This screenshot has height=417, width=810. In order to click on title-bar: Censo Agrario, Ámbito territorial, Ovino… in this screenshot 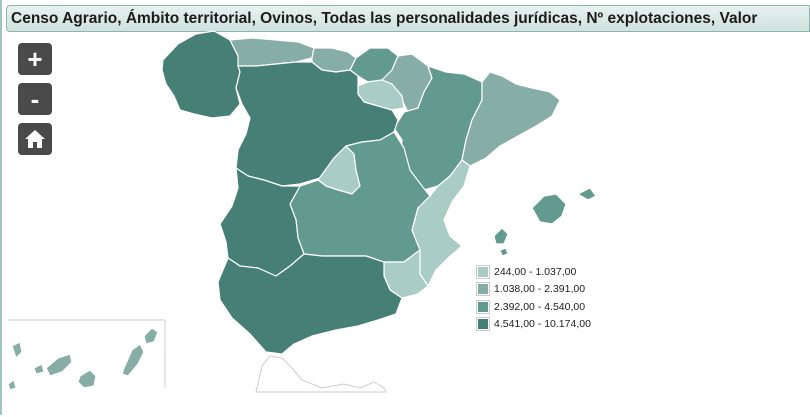, I will do `click(408, 18)`.